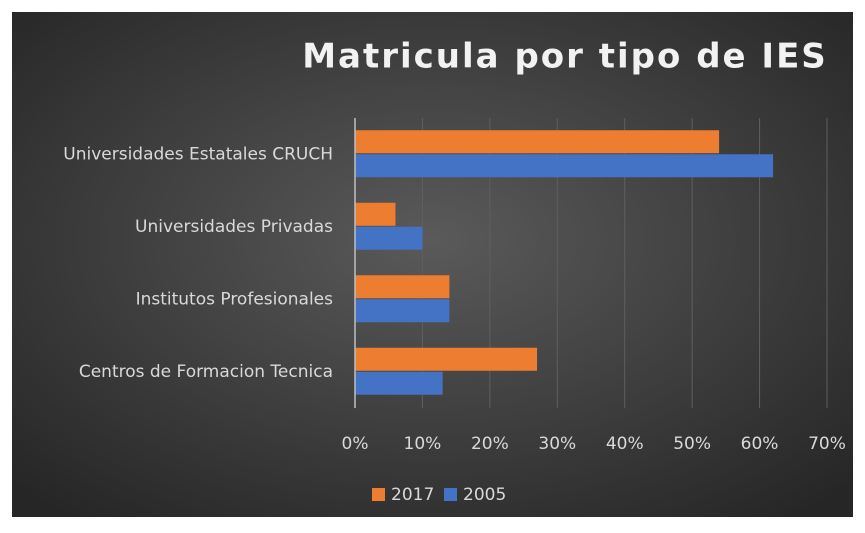  Describe the element at coordinates (625, 444) in the screenshot. I see `x-tick-label: 40%` at that location.